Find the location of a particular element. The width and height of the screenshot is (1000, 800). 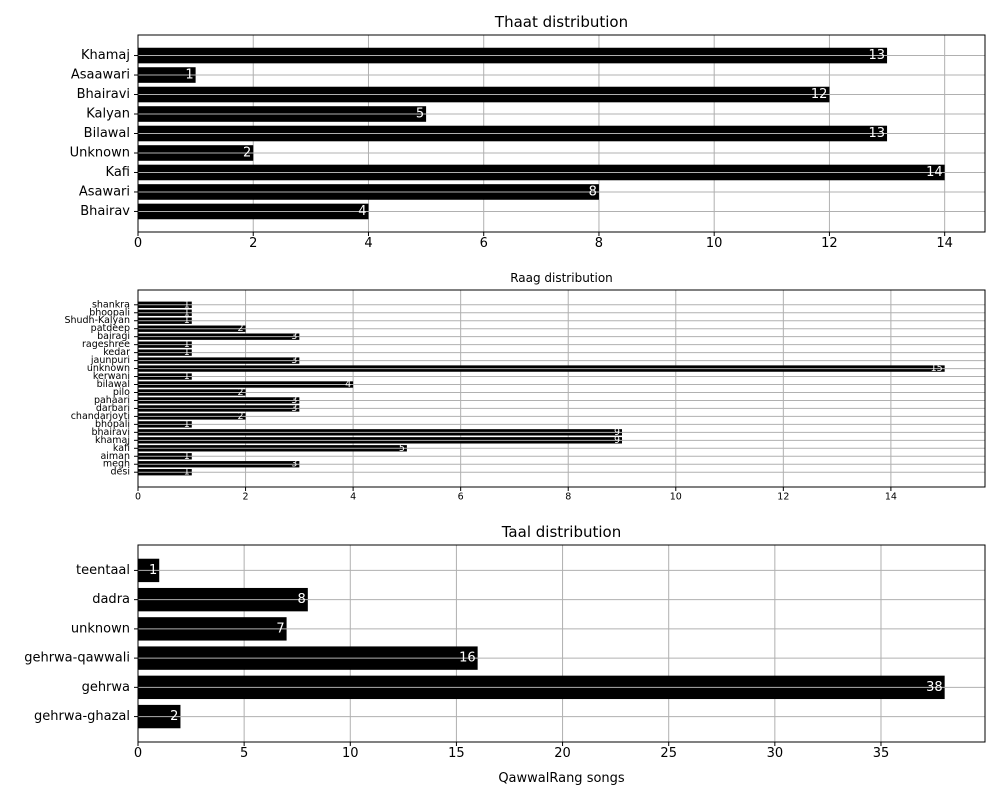

thaat-y-tick-label: Bhairavi is located at coordinates (103, 94).